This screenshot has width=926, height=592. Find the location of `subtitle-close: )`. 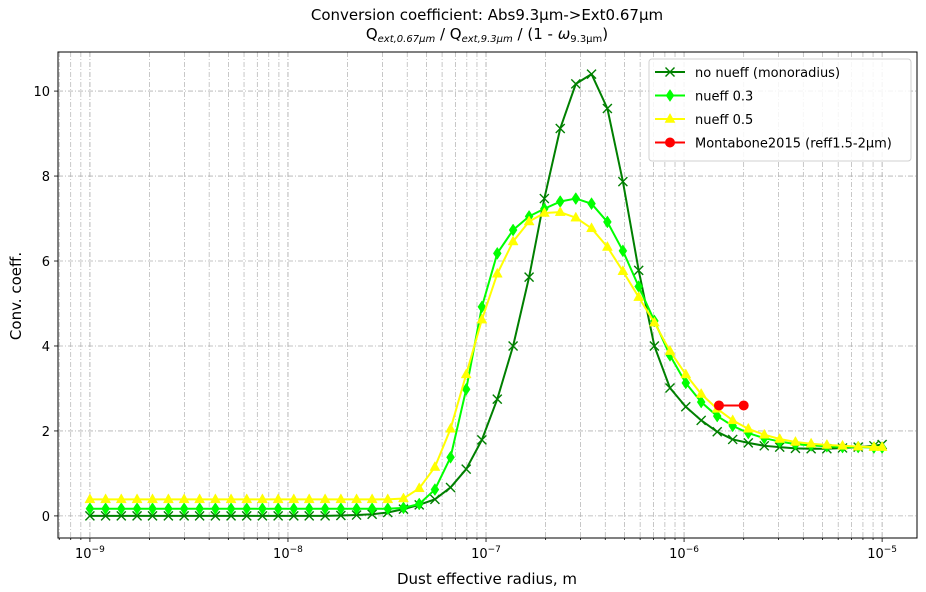

subtitle-close: ) is located at coordinates (605, 34).